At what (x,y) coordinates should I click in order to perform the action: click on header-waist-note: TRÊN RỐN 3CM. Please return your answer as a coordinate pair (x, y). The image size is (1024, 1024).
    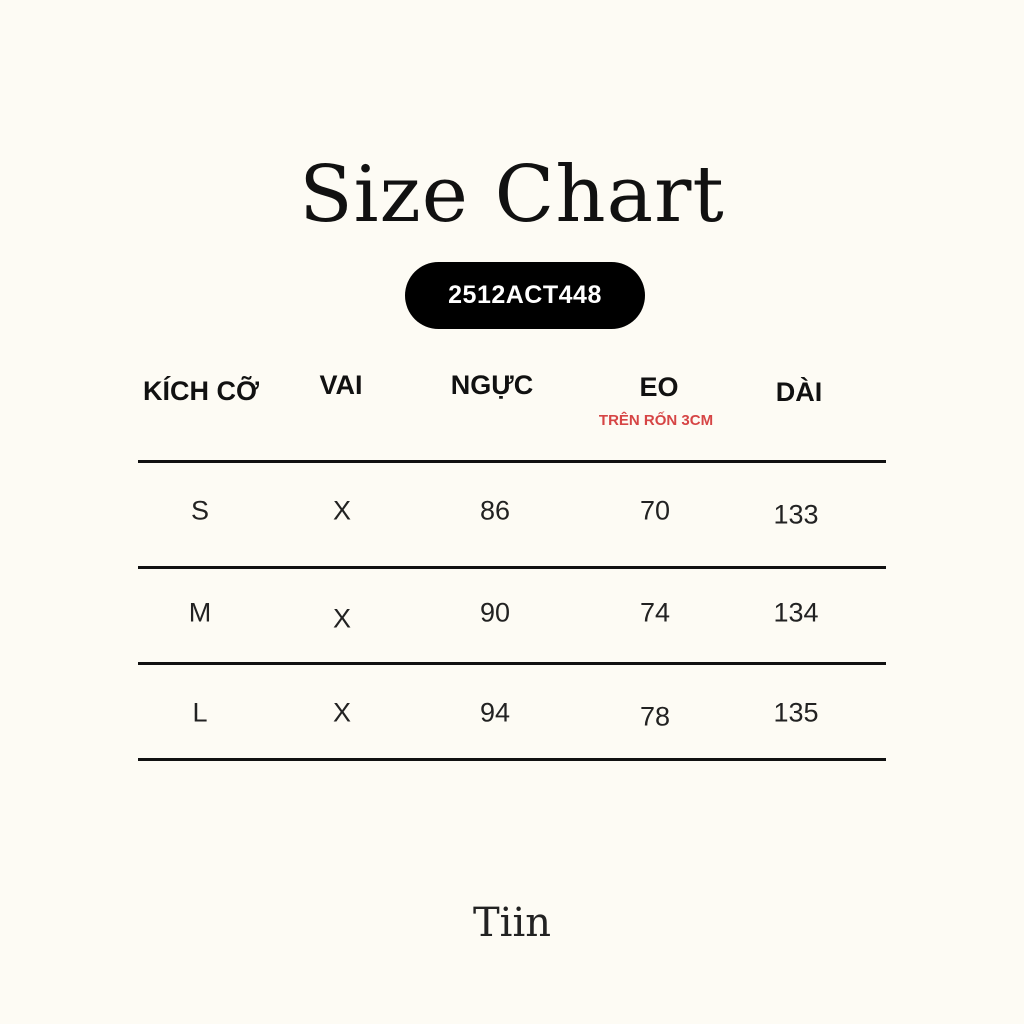
    Looking at the image, I should click on (656, 420).